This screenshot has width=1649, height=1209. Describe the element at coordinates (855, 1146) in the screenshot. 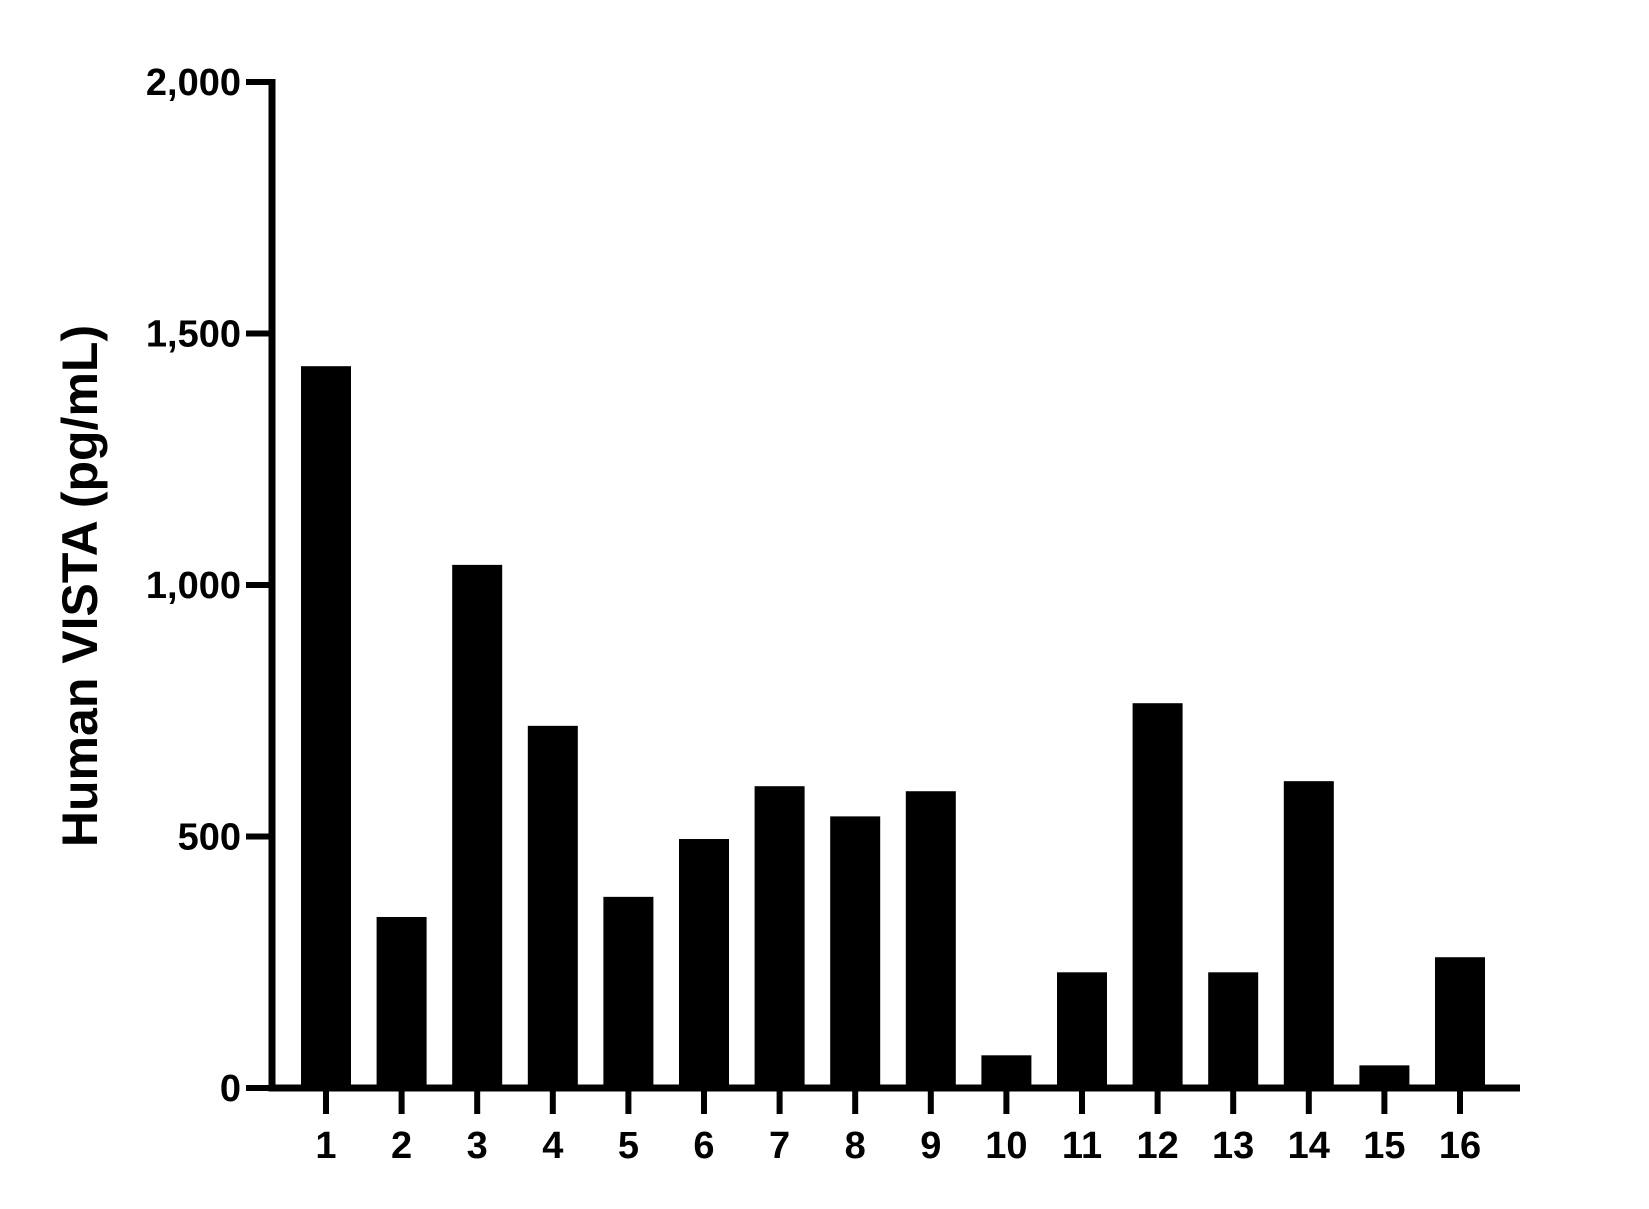

I see `x-tick-label: 8` at that location.